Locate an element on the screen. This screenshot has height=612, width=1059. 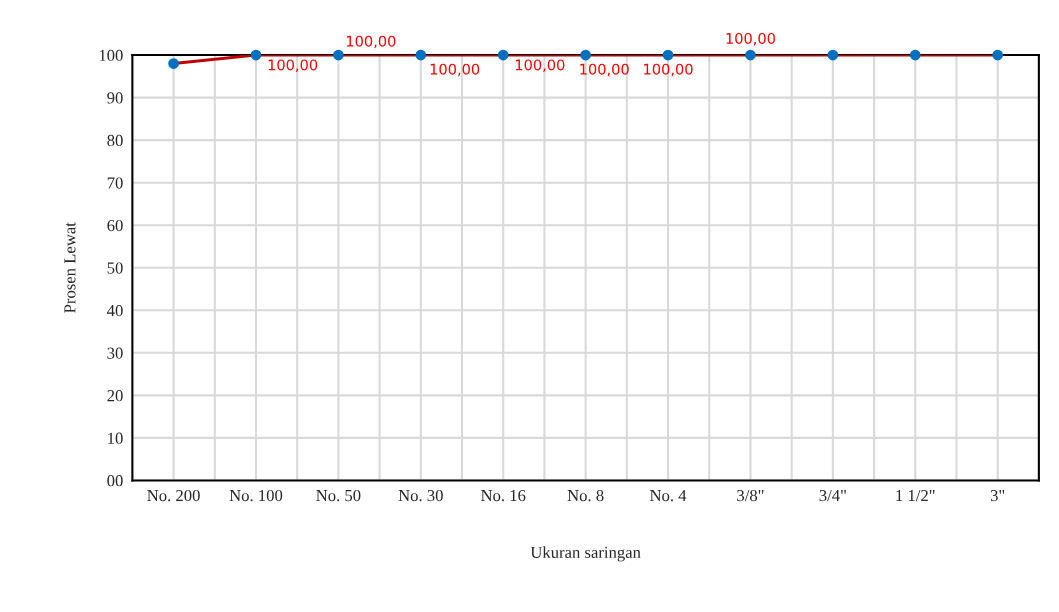
y-tick-label: 20 is located at coordinates (115, 396).